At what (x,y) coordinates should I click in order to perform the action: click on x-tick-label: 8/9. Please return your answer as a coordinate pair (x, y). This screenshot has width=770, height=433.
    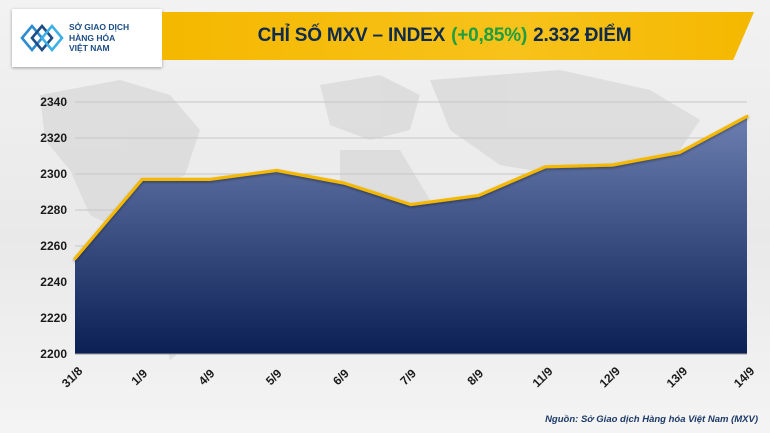
    Looking at the image, I should click on (476, 377).